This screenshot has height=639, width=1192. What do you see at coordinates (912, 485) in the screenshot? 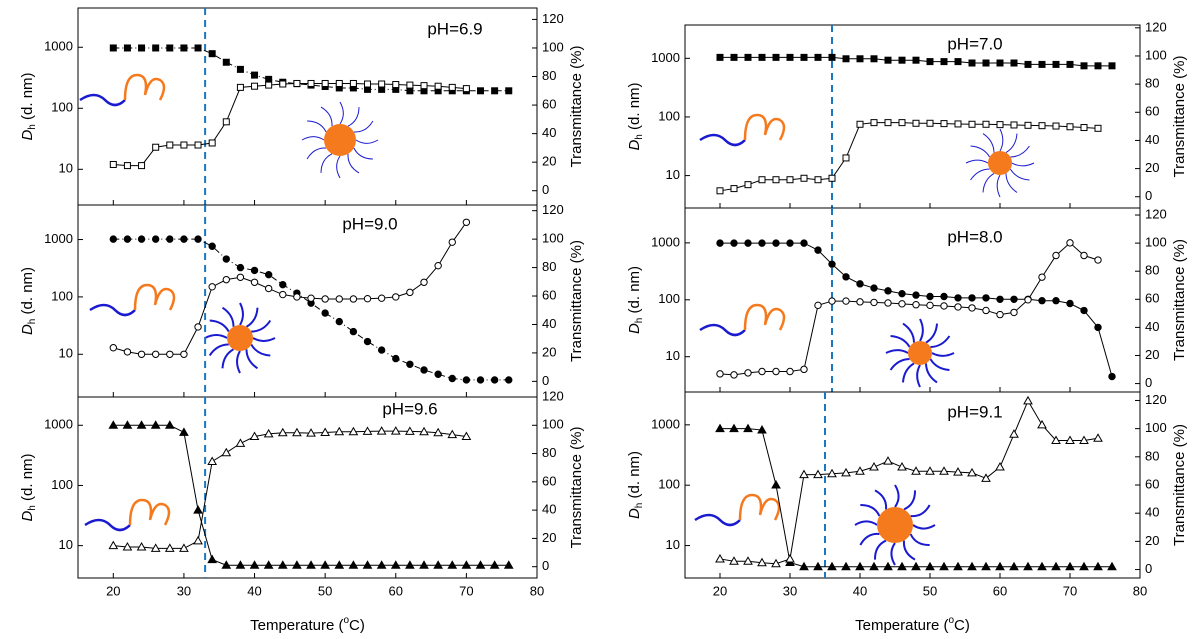
I see `plot-frame` at bounding box center [912, 485].